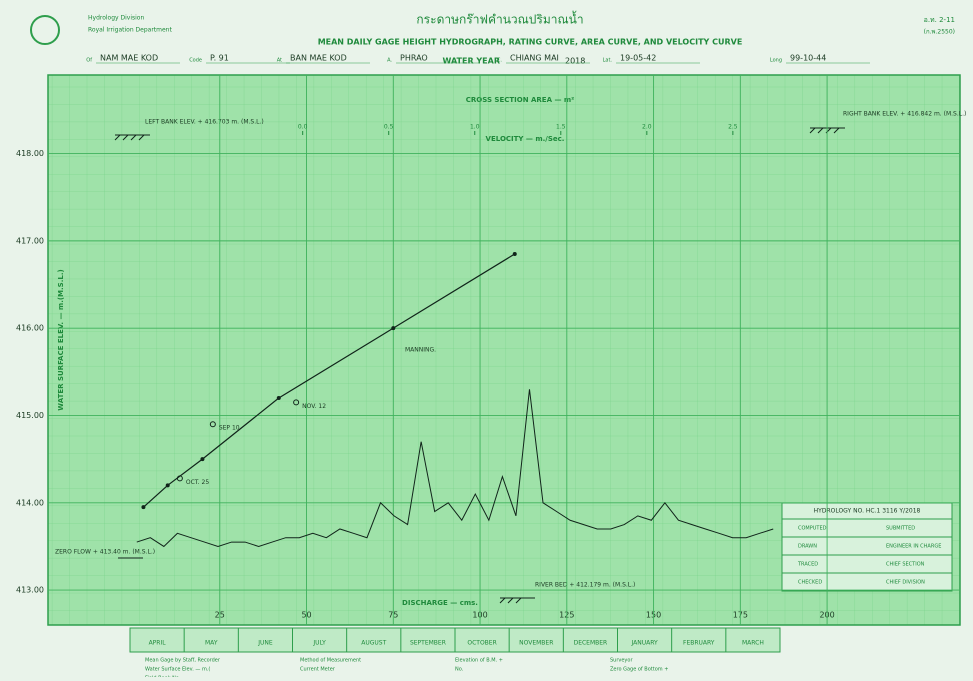  What do you see at coordinates (608, 61) in the screenshot?
I see `field-label: Lat.` at bounding box center [608, 61].